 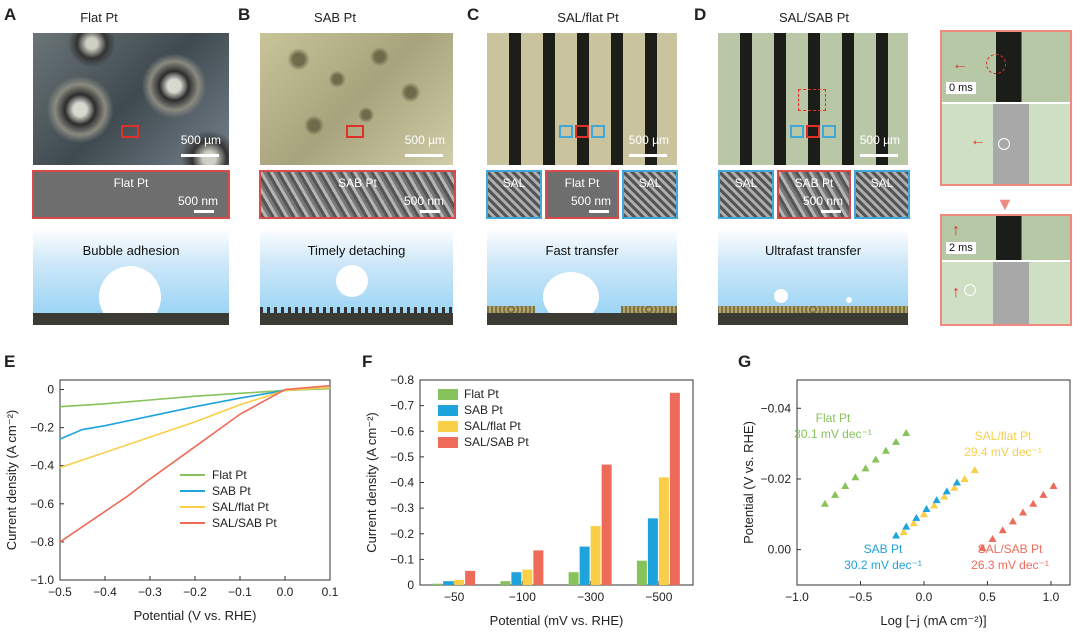 I want to click on scene-label: Bubble adhesion, so click(x=131, y=250).